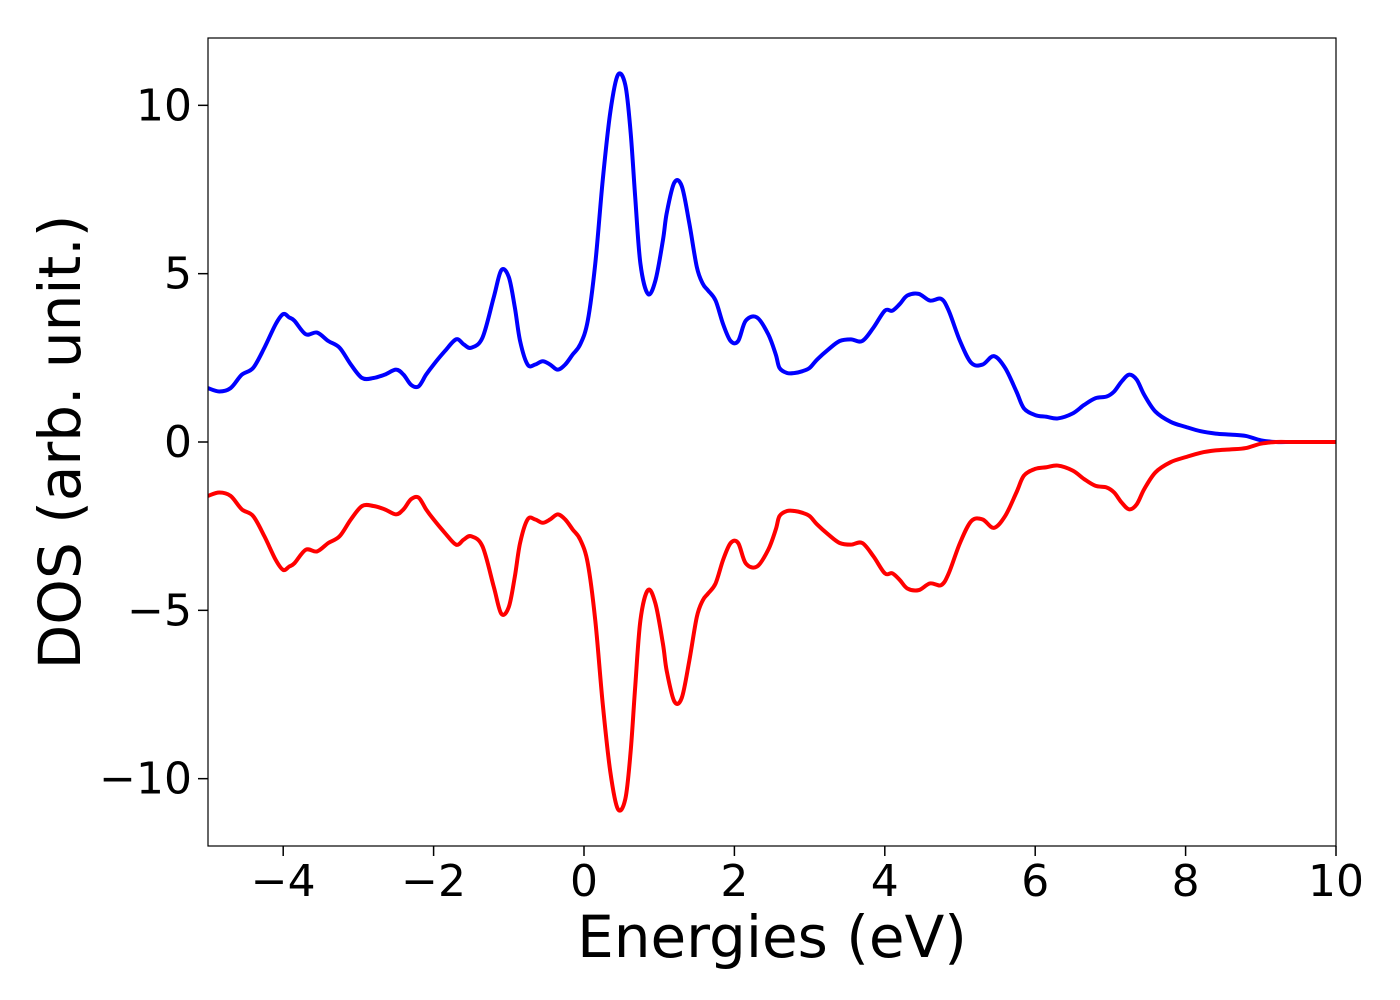 The height and width of the screenshot is (1000, 1400). Describe the element at coordinates (178, 274) in the screenshot. I see `y-tick-label: 5` at that location.